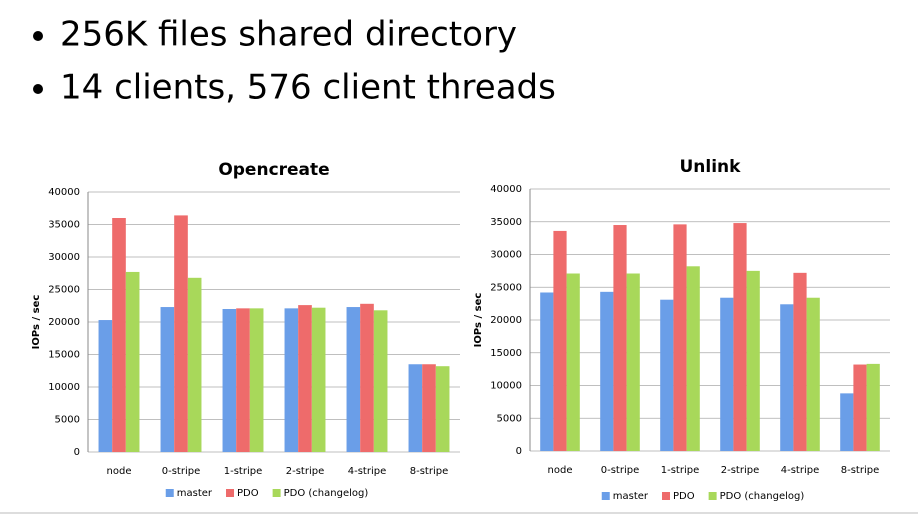 The image size is (918, 519). What do you see at coordinates (711, 167) in the screenshot?
I see `chart-title: Unlink` at bounding box center [711, 167].